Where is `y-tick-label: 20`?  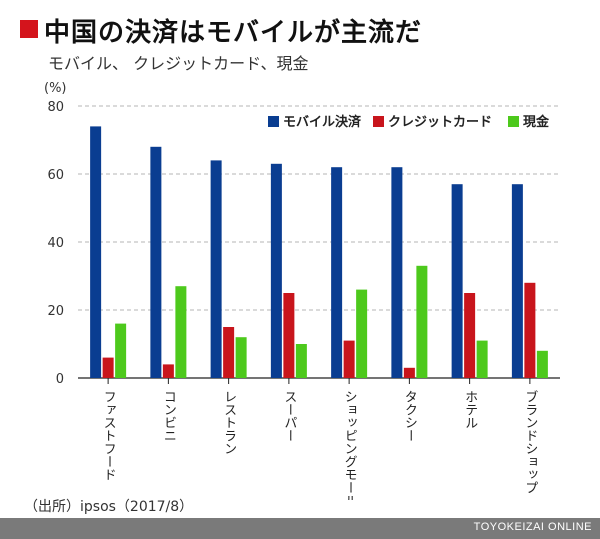 y-tick-label: 20 is located at coordinates (55, 311).